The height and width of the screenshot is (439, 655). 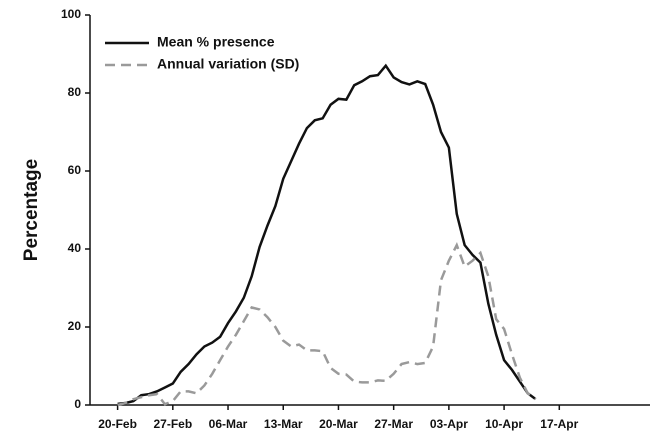 What do you see at coordinates (172, 424) in the screenshot?
I see `x-tick-label: 27-Feb` at bounding box center [172, 424].